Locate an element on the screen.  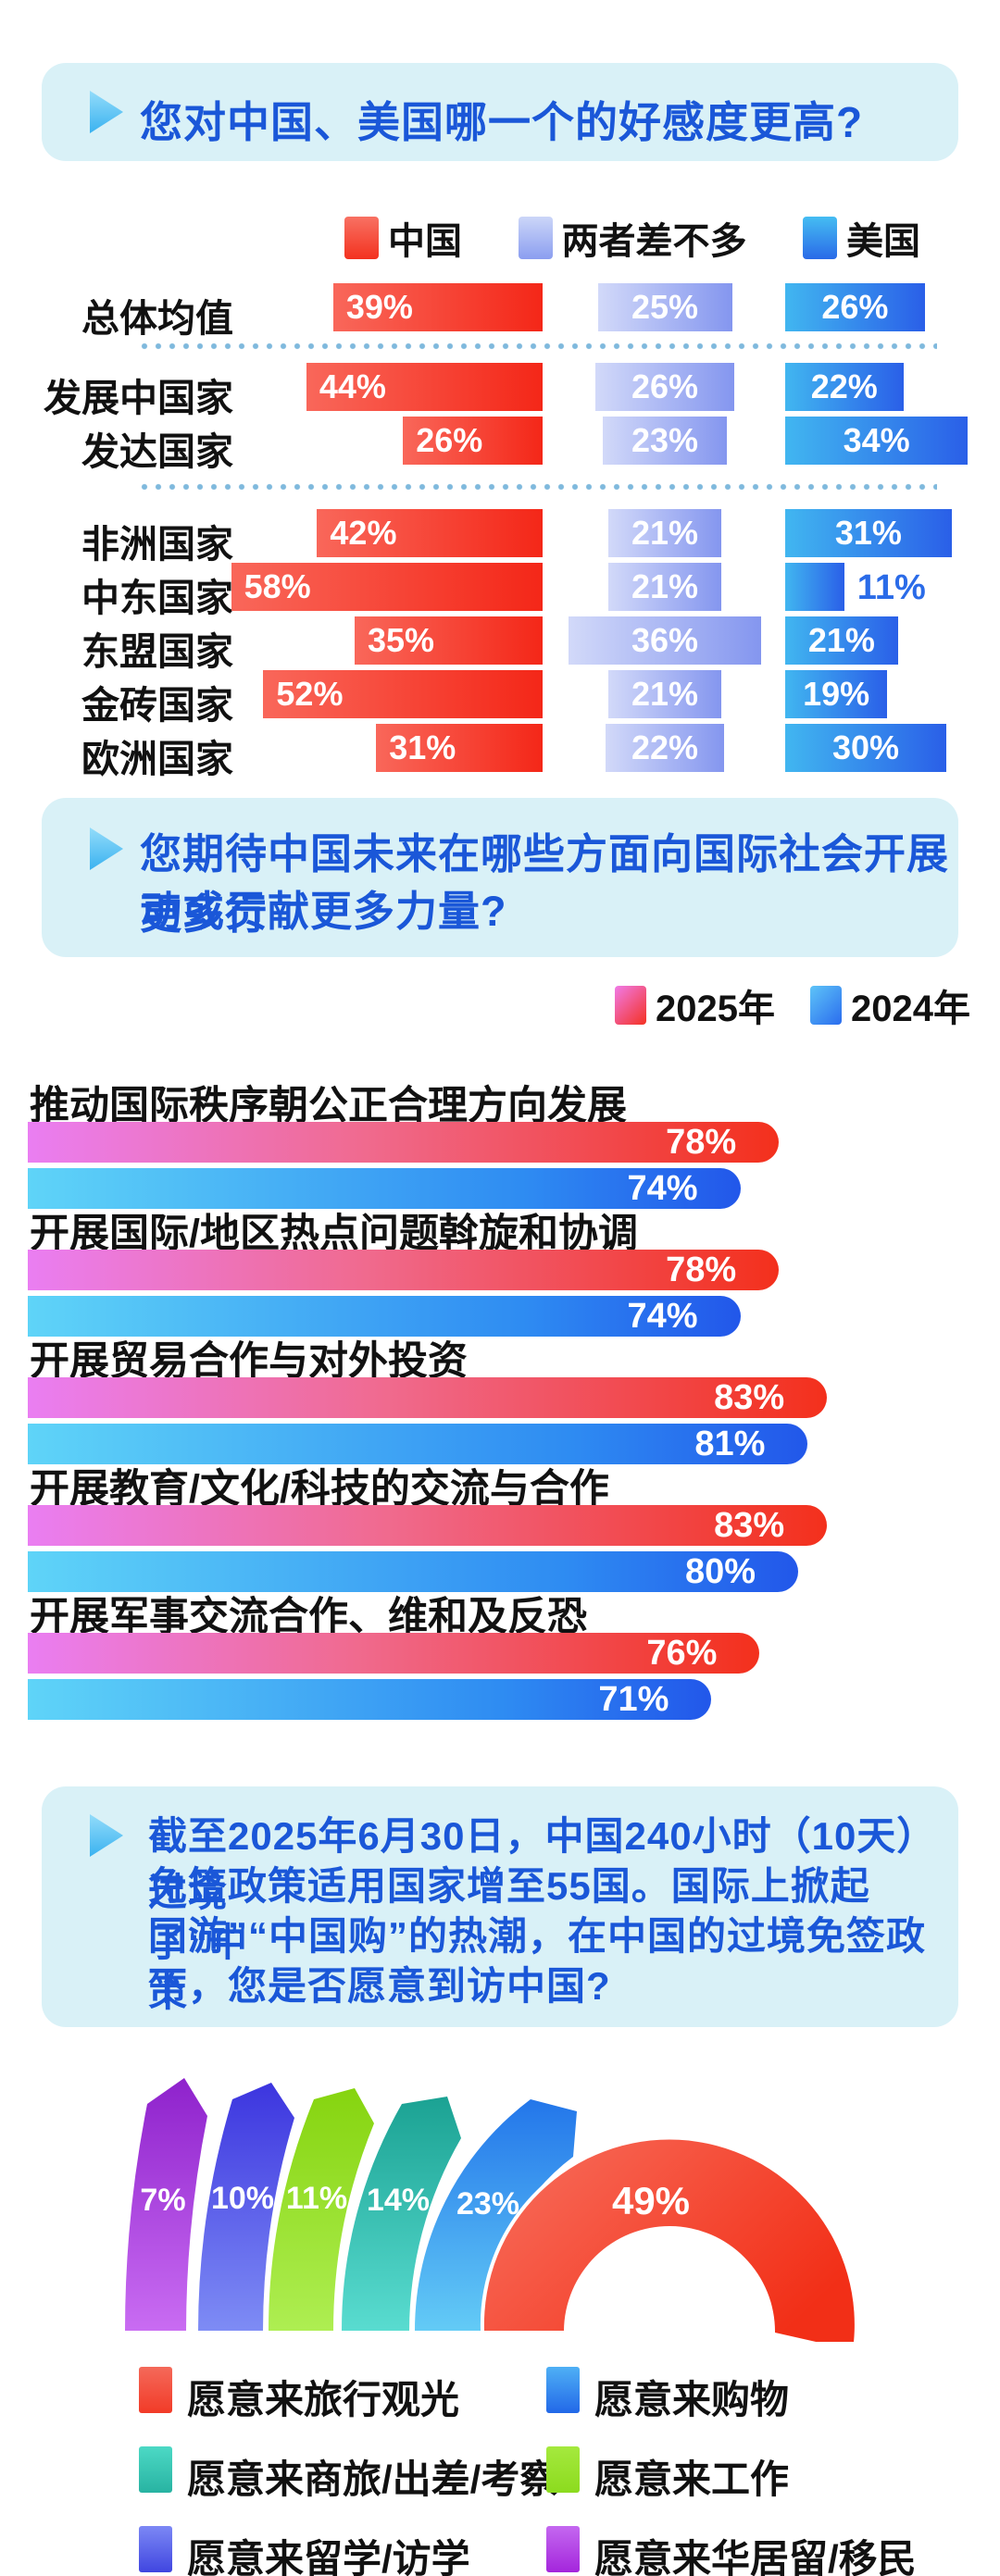
item-label: 开展军事交流合作、维和及反恐 is located at coordinates (308, 1617).